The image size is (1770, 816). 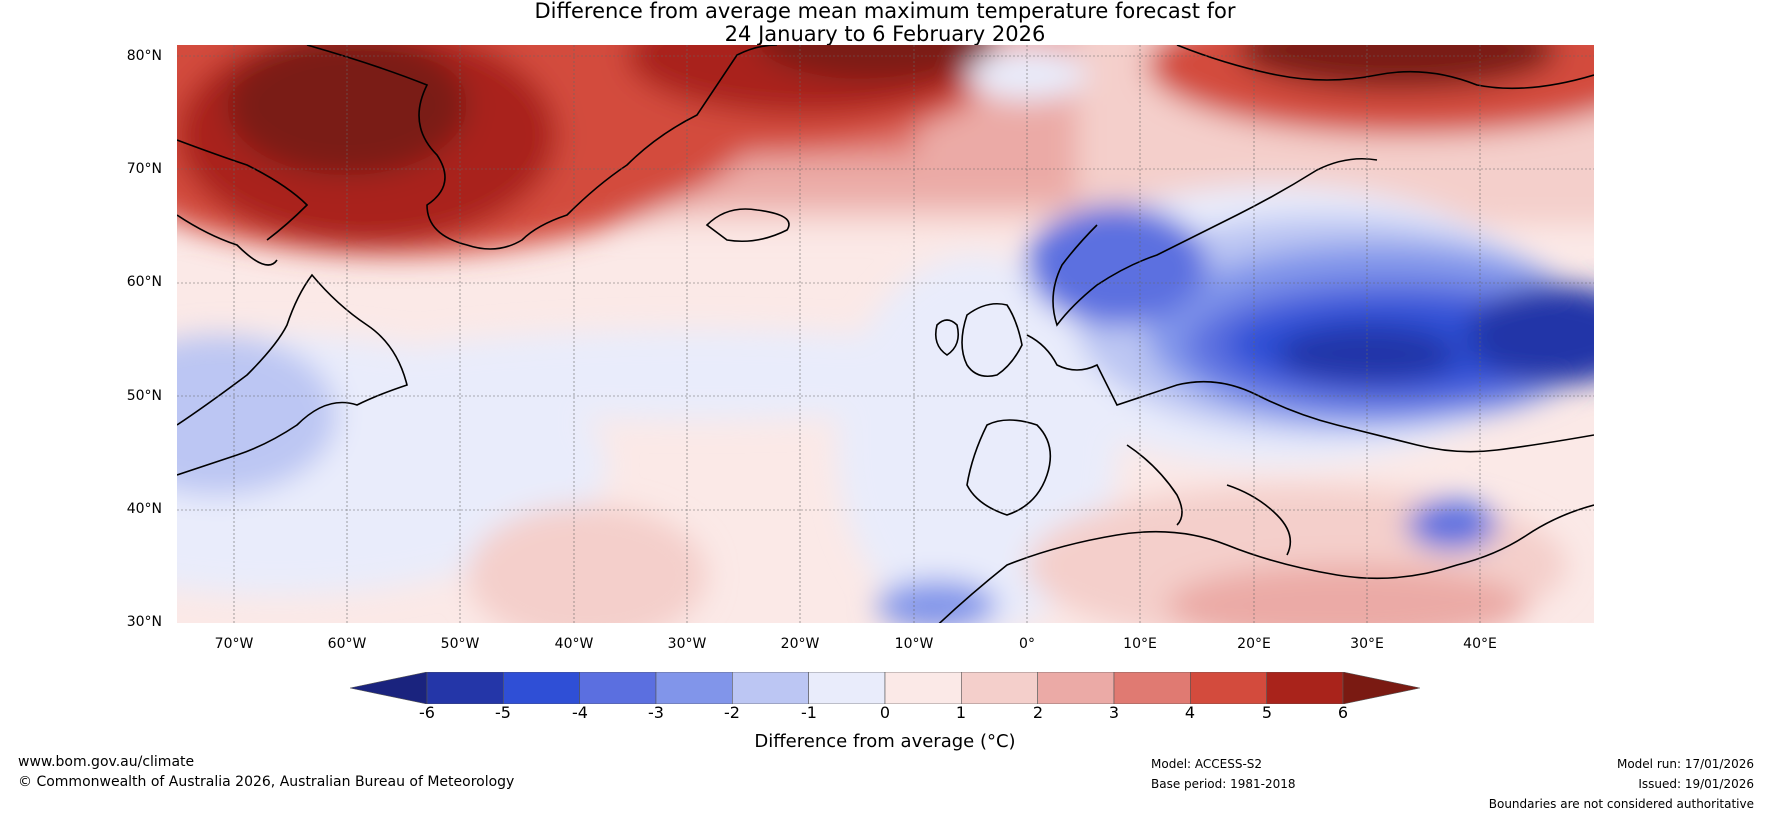 I want to click on colorbar-extend-high, so click(x=1381, y=688).